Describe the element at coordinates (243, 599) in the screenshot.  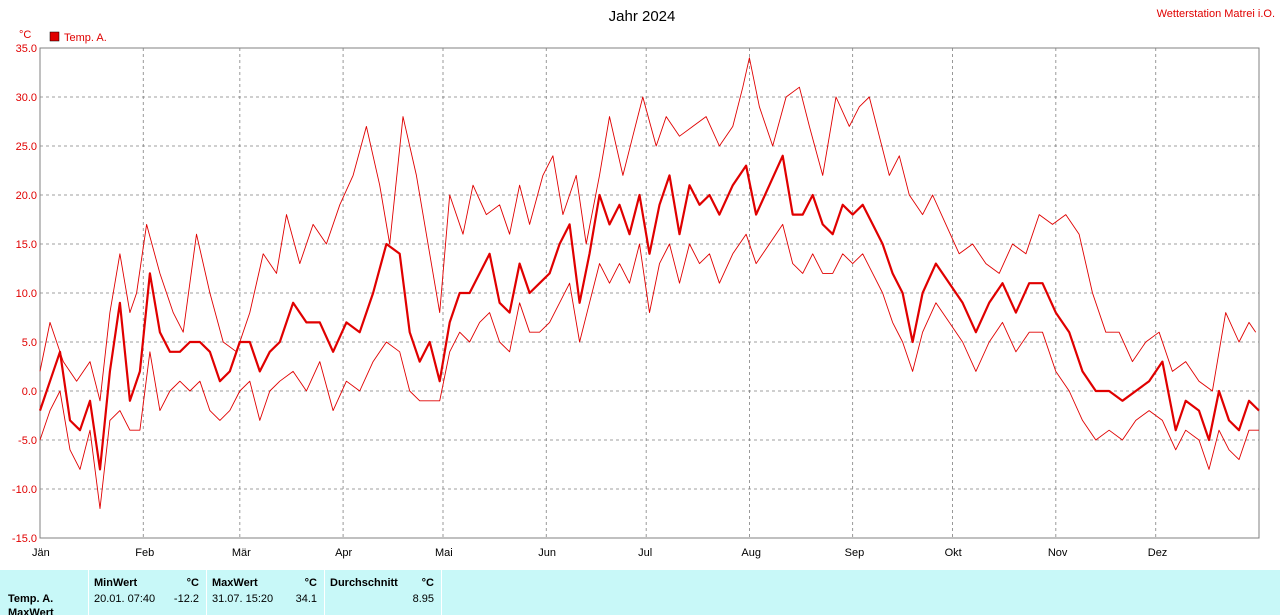
I see `stats-max-datetime: 31.07. 15:20` at that location.